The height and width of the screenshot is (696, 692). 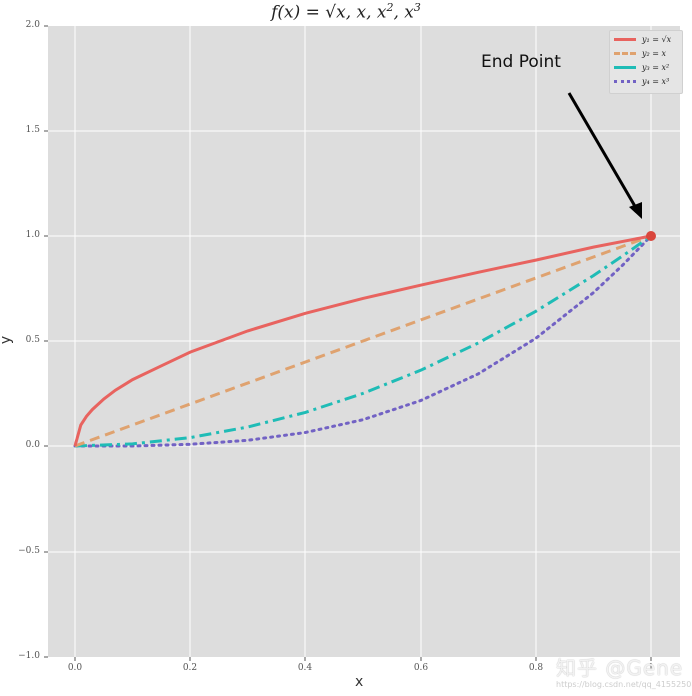 I want to click on x-axis-label: x, so click(x=359, y=682).